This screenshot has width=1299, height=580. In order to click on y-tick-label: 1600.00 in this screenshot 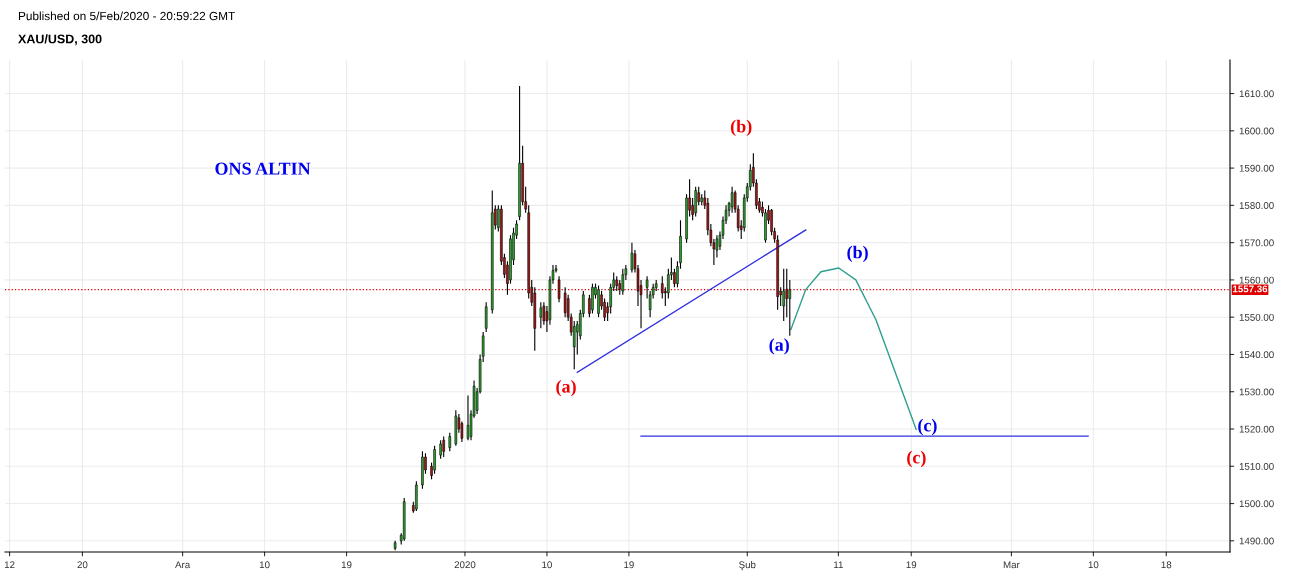, I will do `click(1256, 131)`.